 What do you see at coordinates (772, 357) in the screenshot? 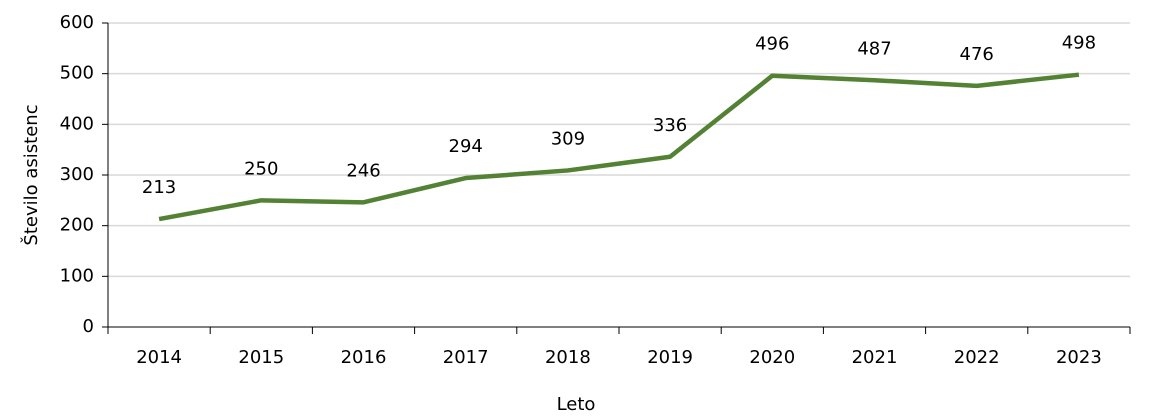
I see `x-tick-label: 2020` at bounding box center [772, 357].